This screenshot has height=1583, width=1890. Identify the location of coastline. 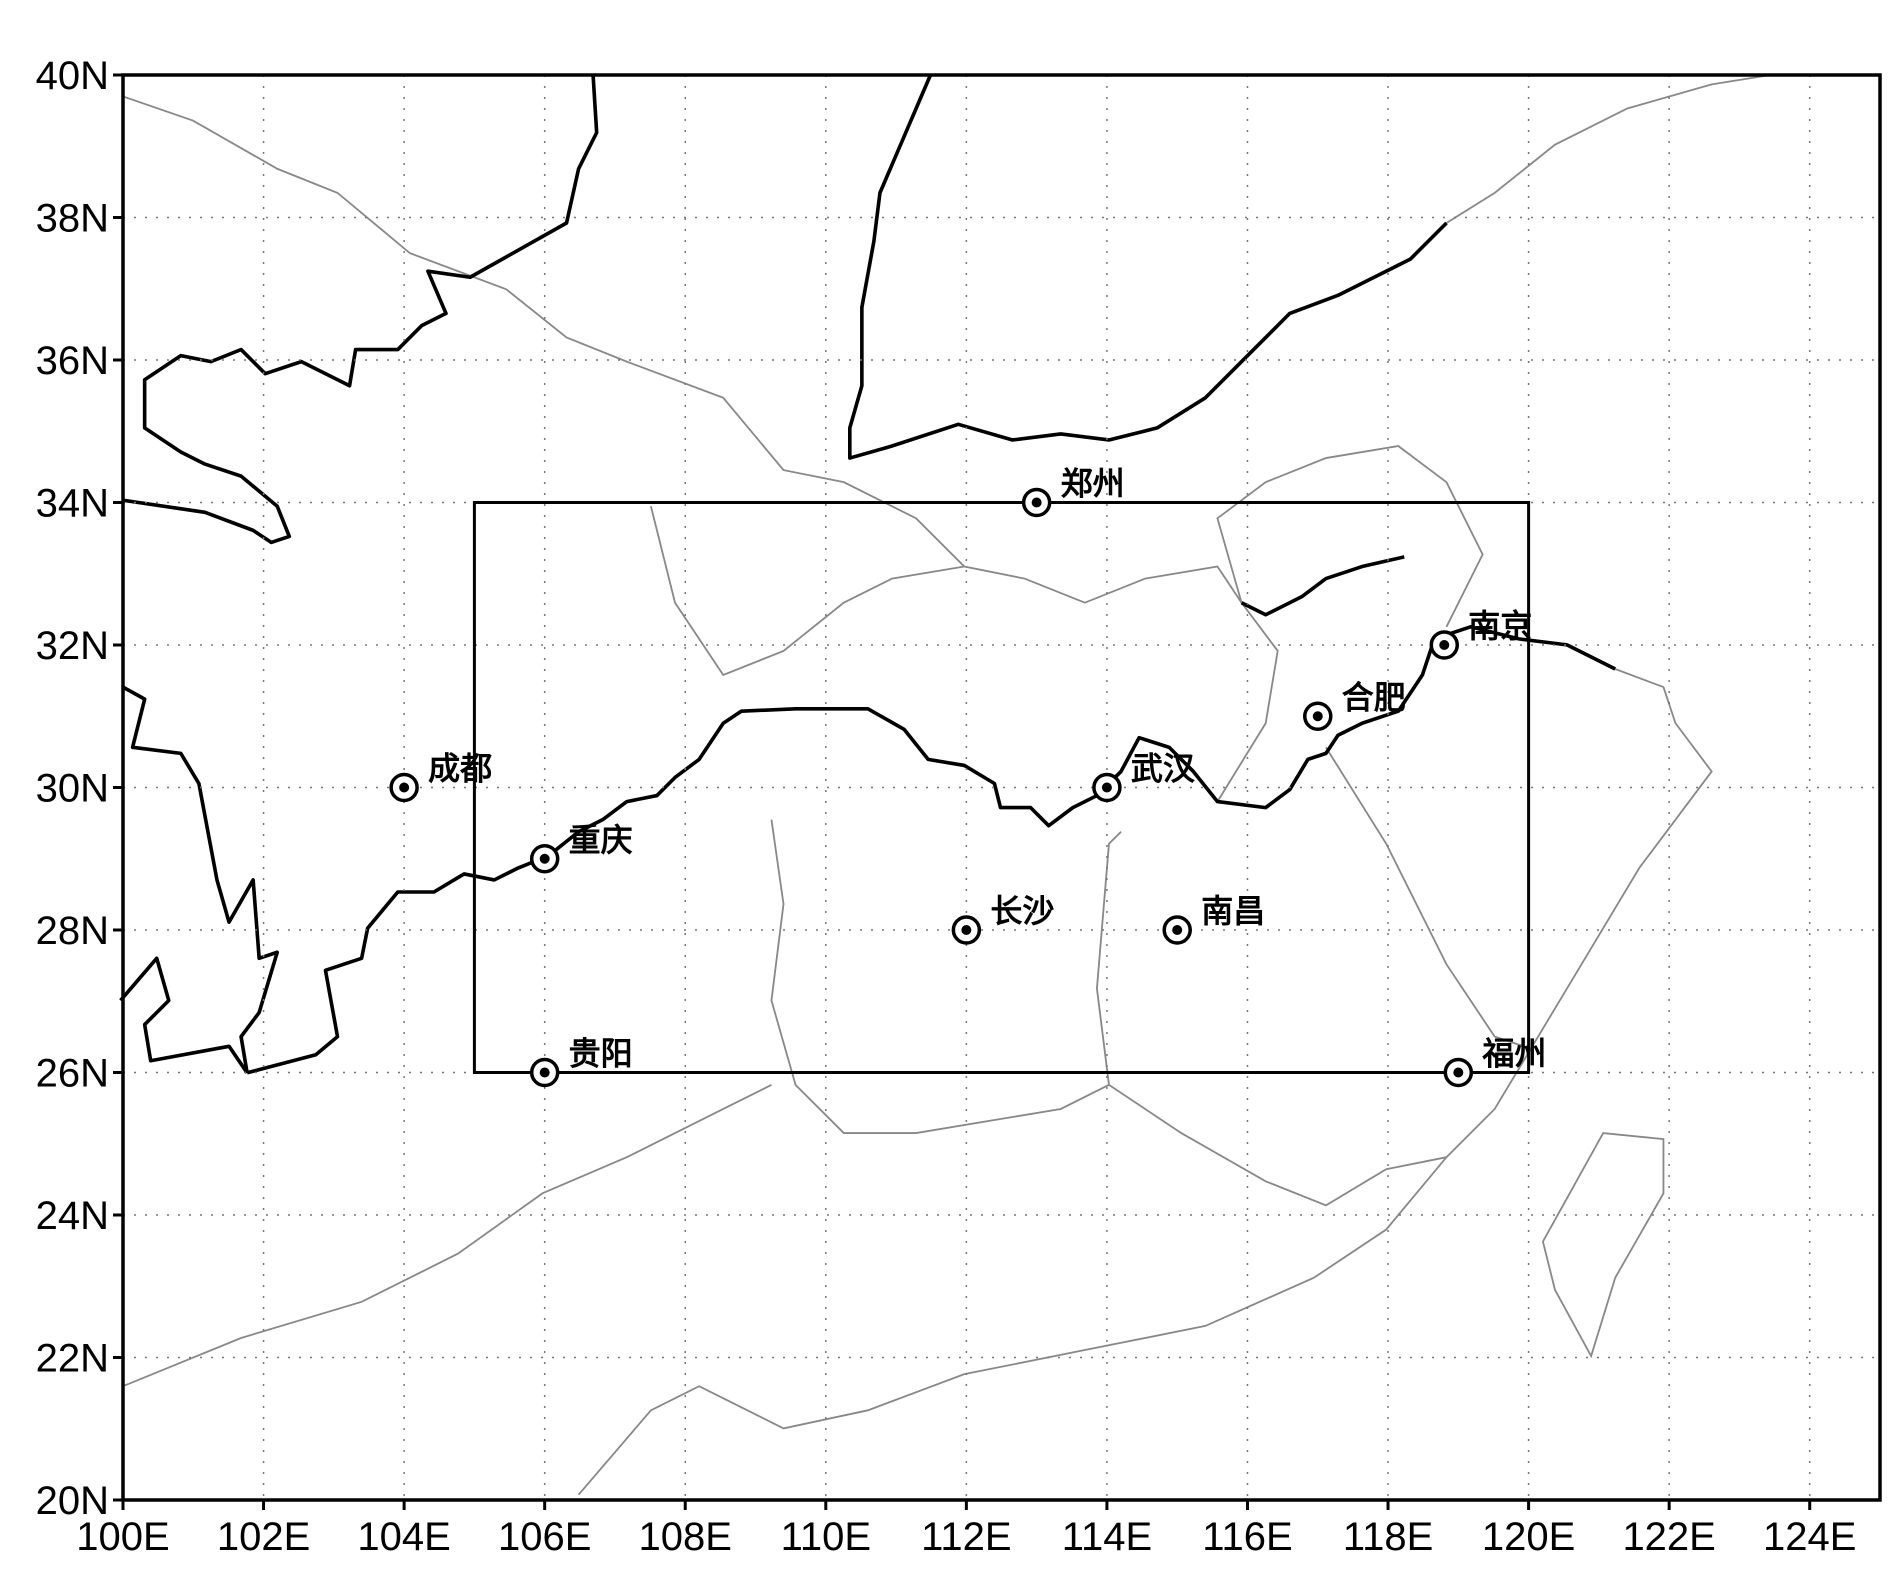
(1609, 148).